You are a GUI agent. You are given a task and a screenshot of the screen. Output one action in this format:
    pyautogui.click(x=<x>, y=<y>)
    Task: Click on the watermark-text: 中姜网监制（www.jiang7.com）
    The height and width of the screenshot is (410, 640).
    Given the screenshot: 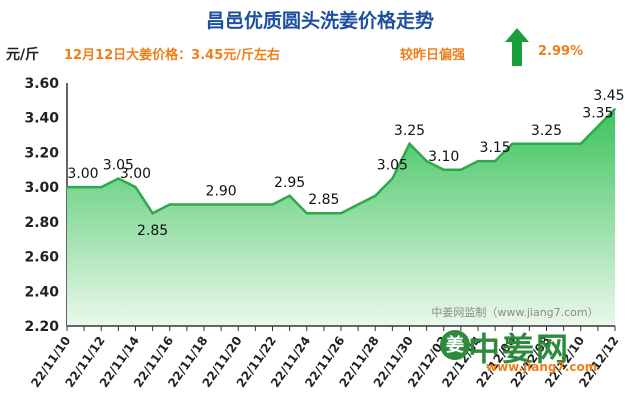 What is the action you would take?
    pyautogui.click(x=514, y=312)
    